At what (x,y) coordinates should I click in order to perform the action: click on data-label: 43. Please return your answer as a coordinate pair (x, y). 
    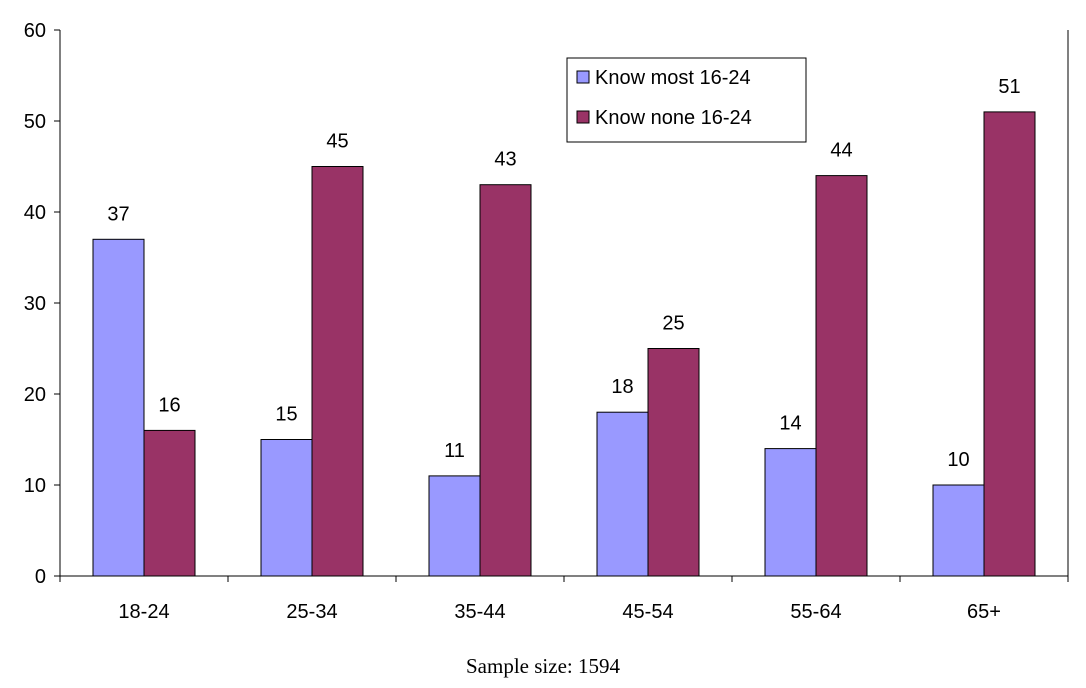
    Looking at the image, I should click on (505, 160).